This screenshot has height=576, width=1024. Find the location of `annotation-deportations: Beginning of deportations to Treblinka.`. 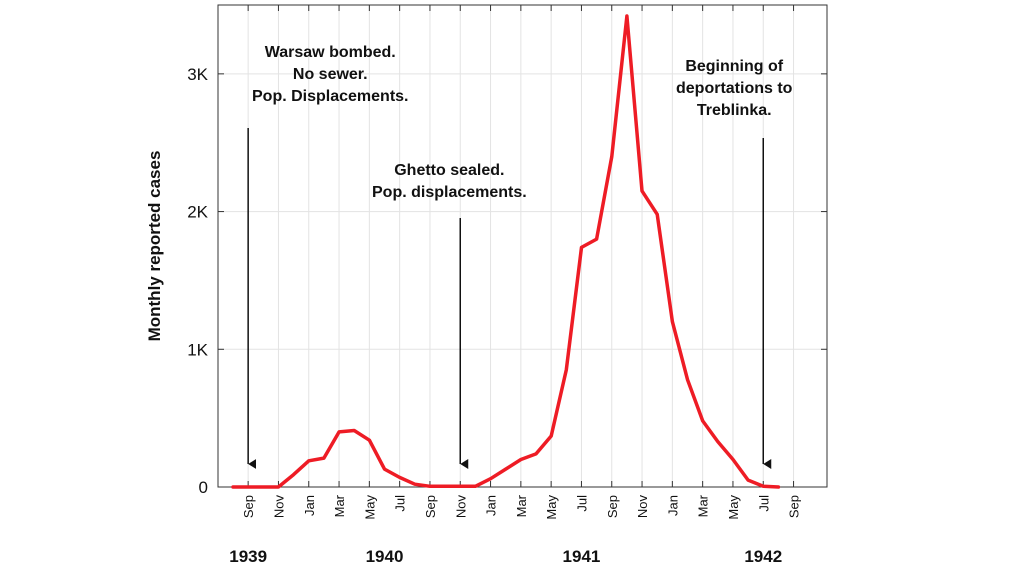

annotation-deportations: Beginning of deportations to Treblinka. is located at coordinates (734, 89).